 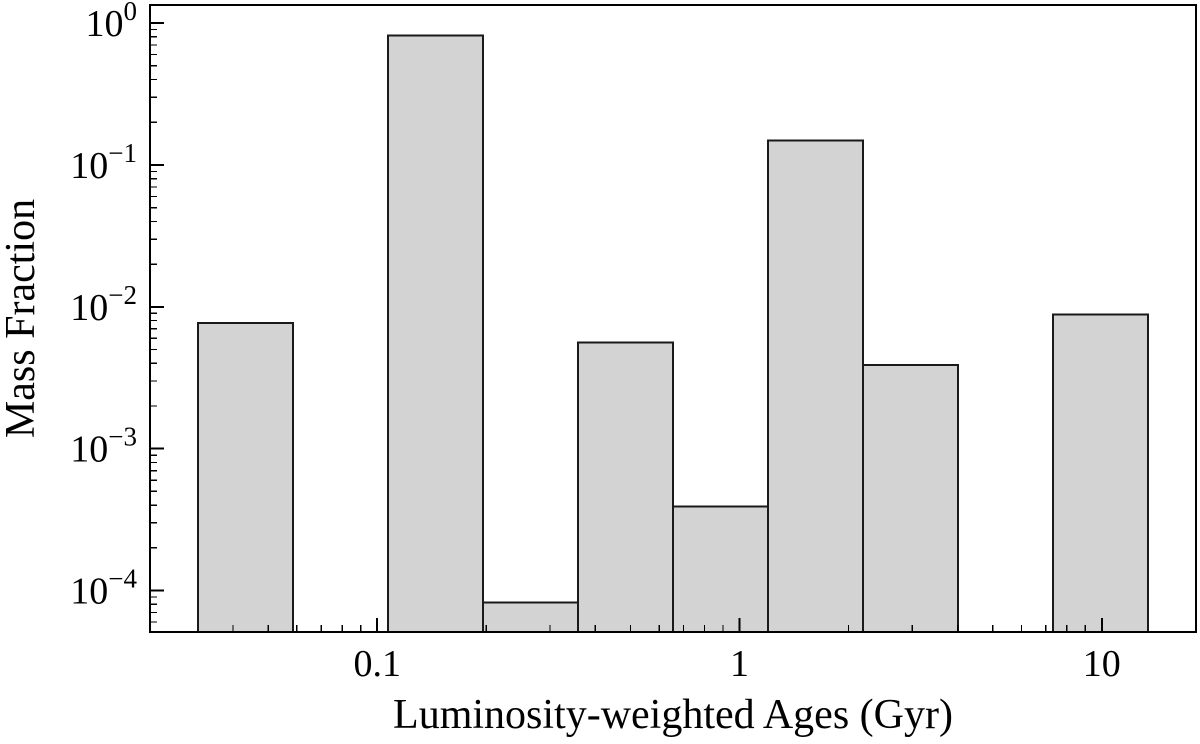 I want to click on y-tick-label: 10⁻⁴, so click(x=103, y=588).